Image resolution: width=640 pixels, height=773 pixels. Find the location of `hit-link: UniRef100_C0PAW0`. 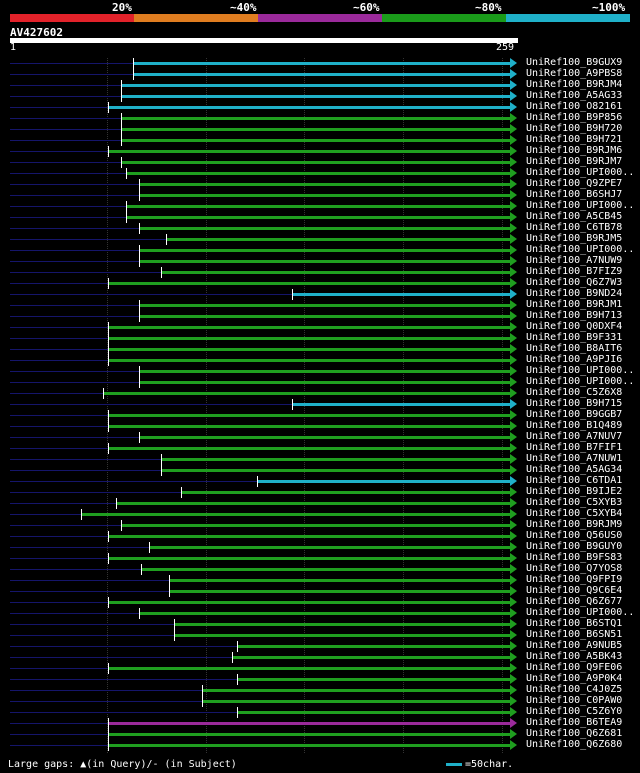

hit-link: UniRef100_C0PAW0 is located at coordinates (574, 700).